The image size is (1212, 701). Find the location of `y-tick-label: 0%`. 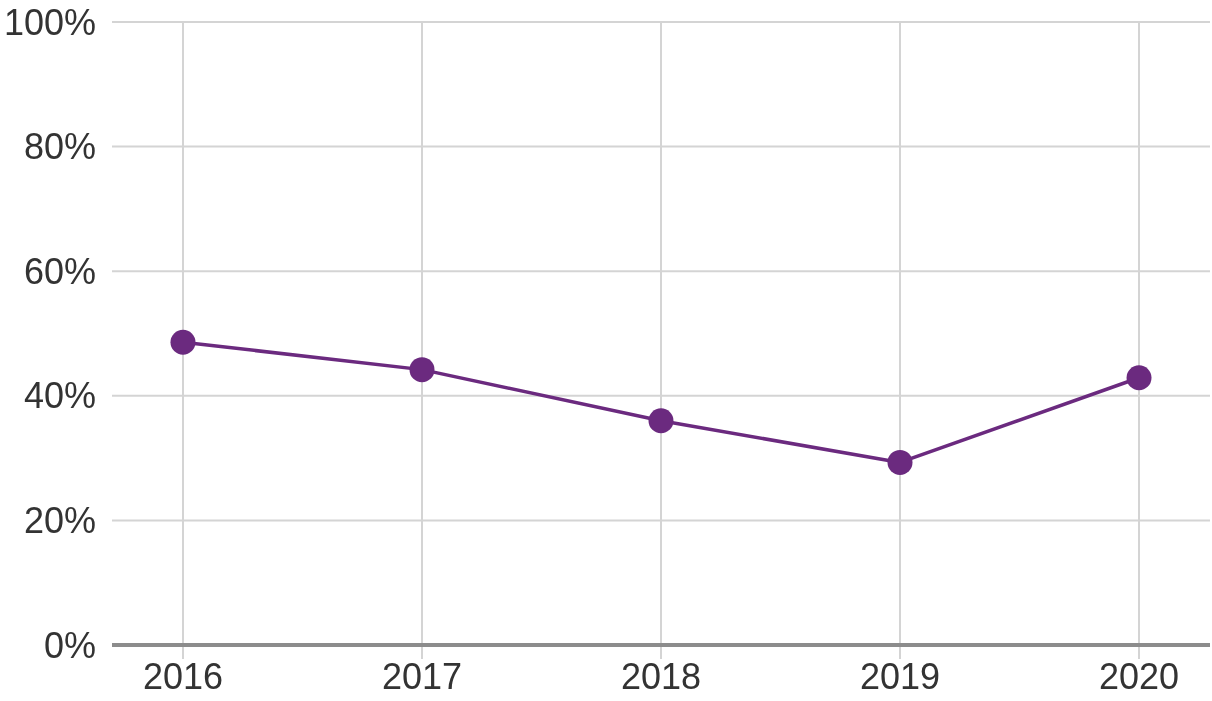

y-tick-label: 0% is located at coordinates (69, 645).